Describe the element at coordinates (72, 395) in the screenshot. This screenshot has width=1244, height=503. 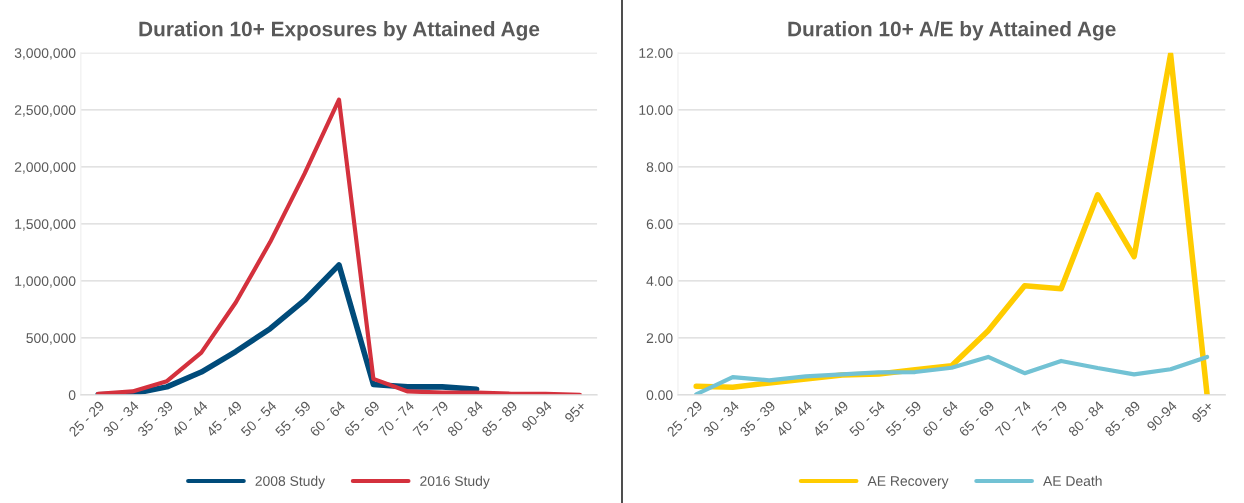
I see `y-tick-label: 0` at that location.